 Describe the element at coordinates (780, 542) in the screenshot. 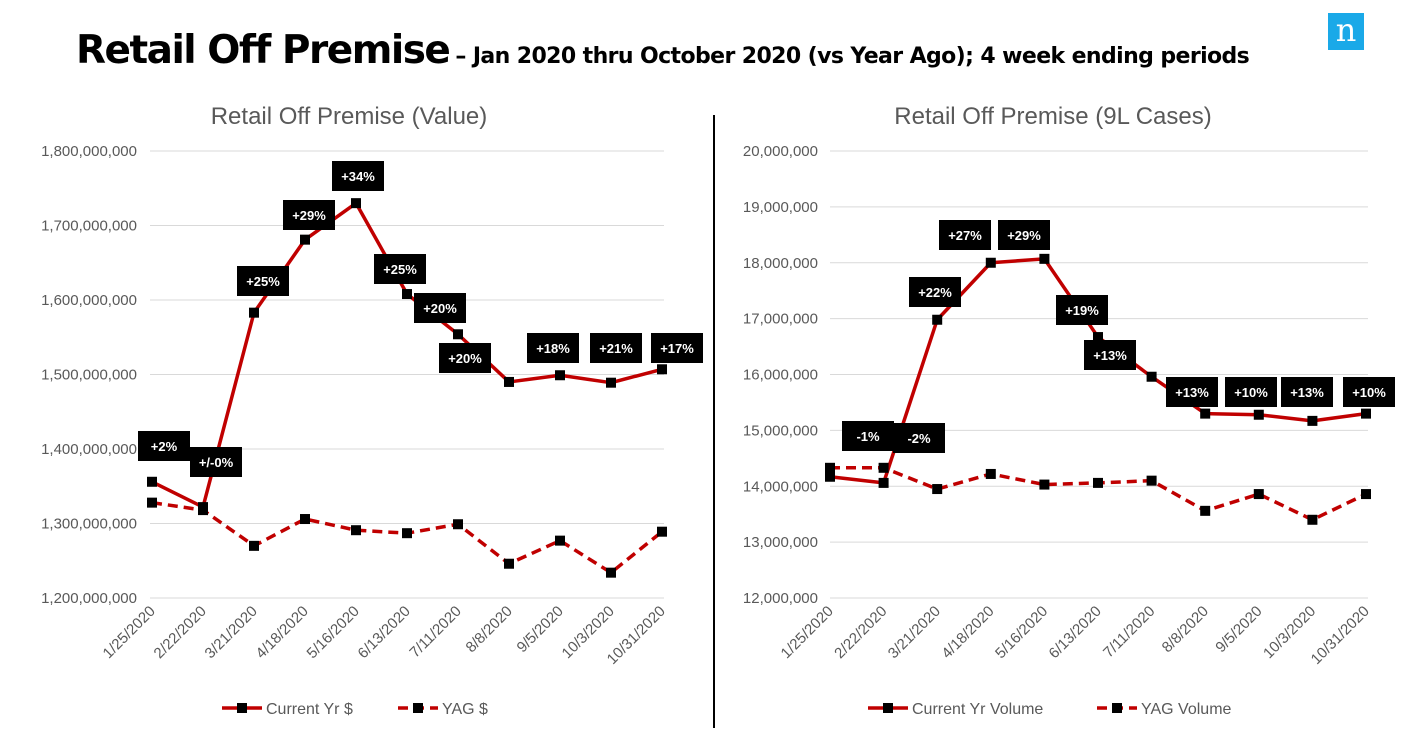

I see `y-tick-label: 13,000,000` at that location.